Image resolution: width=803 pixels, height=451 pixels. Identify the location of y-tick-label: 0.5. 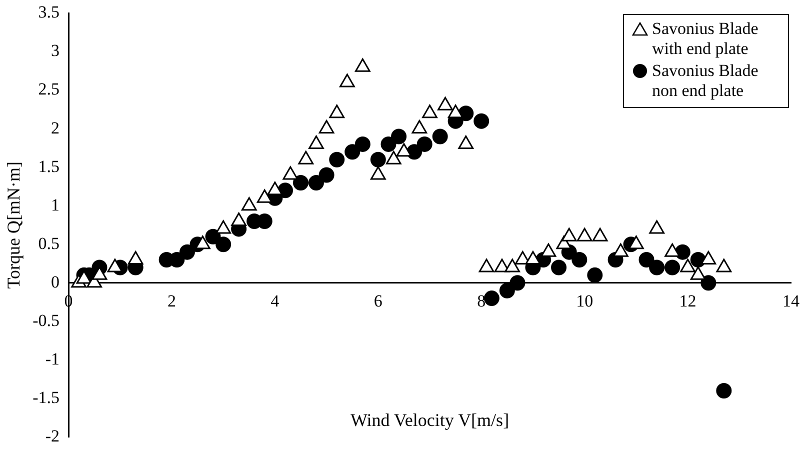
(49, 243).